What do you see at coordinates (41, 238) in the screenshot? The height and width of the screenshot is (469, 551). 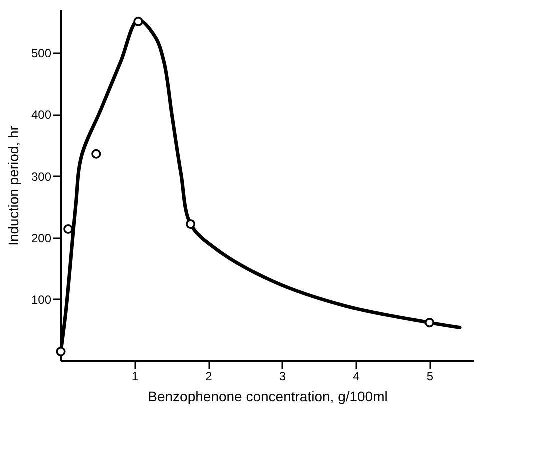 I see `y-tick-label: 200` at bounding box center [41, 238].